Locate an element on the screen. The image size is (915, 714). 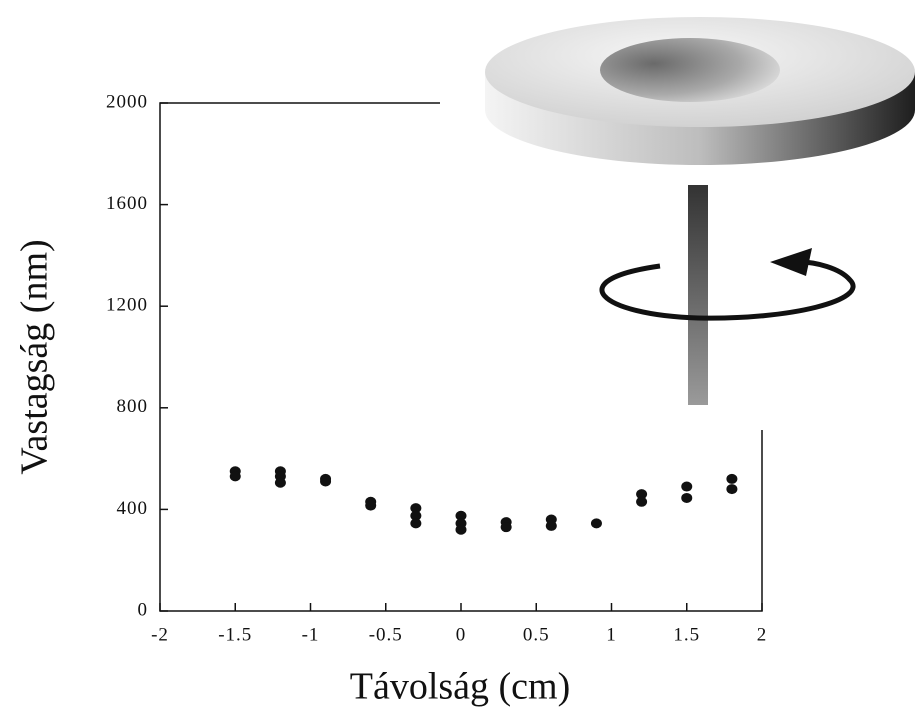
y-tick-label: 0 is located at coordinates (143, 609).